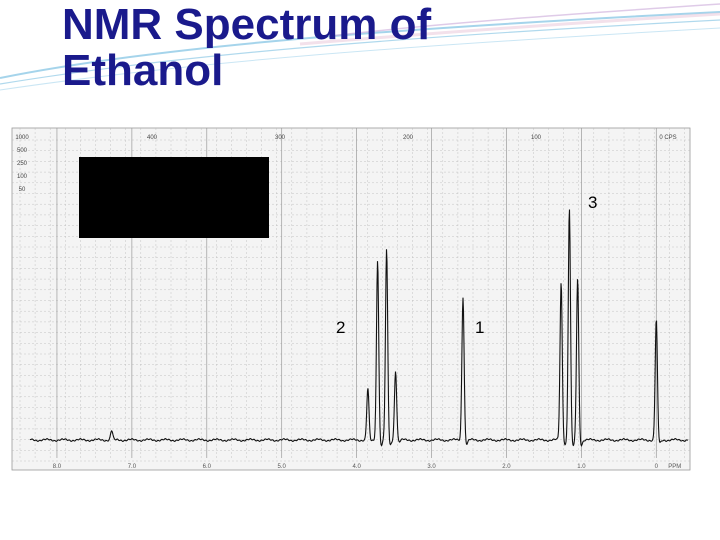 Image resolution: width=720 pixels, height=540 pixels. I want to click on cps-scale-label: 50, so click(22, 190).